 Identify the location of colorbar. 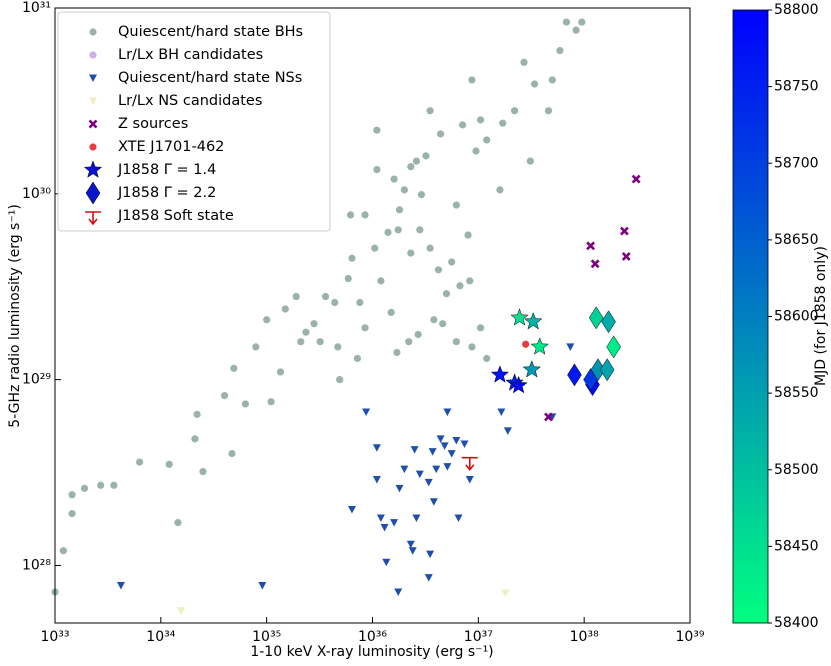
(750, 316).